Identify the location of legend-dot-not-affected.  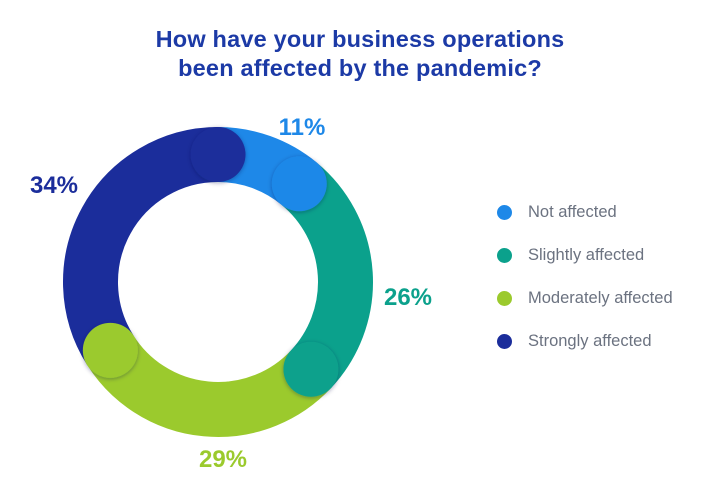
(504, 212).